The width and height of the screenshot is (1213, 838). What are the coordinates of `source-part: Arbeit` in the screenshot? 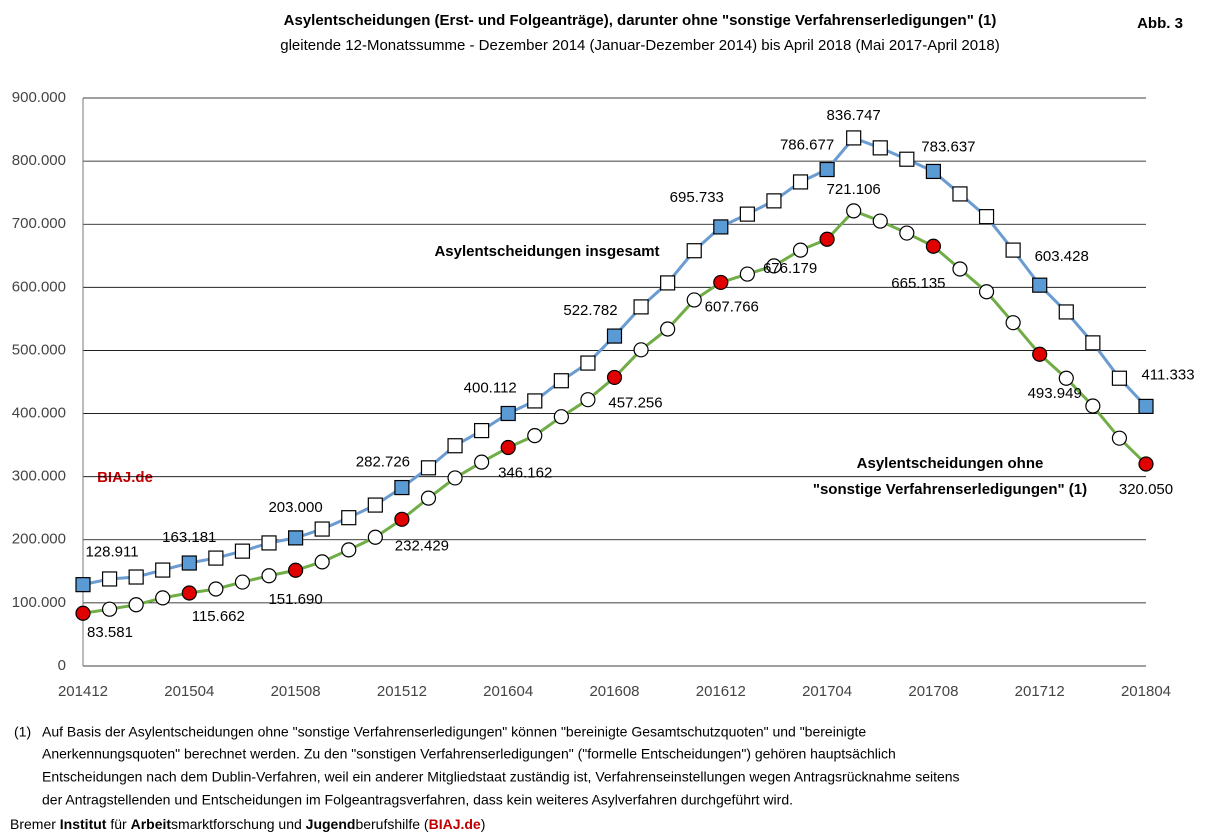 It's located at (151, 824).